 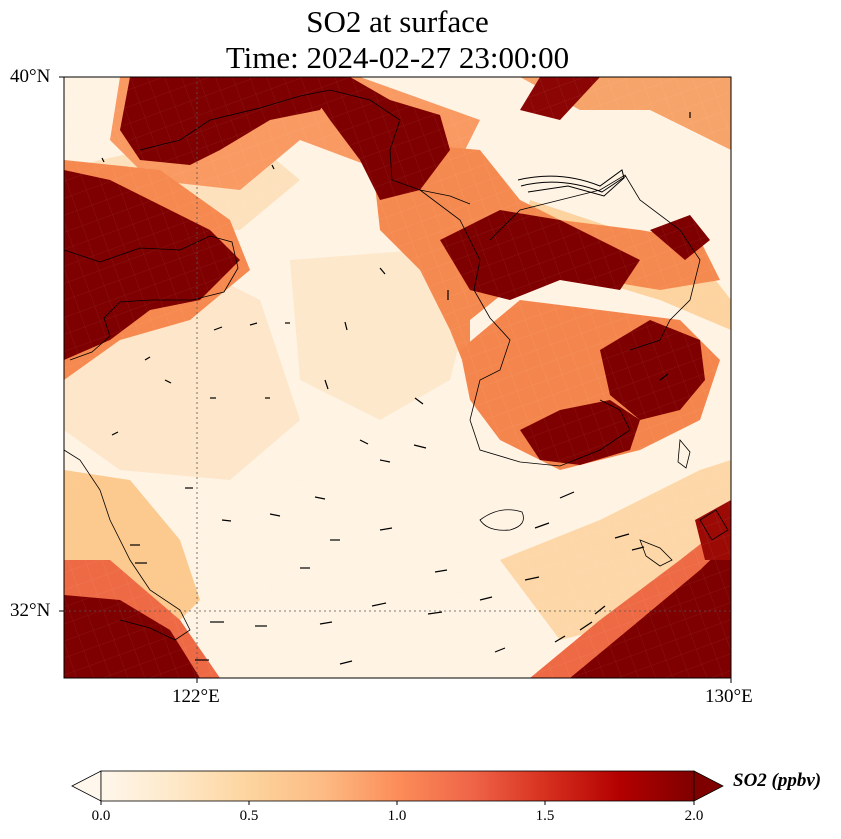 I want to click on colorbar-gradient, so click(x=397, y=786).